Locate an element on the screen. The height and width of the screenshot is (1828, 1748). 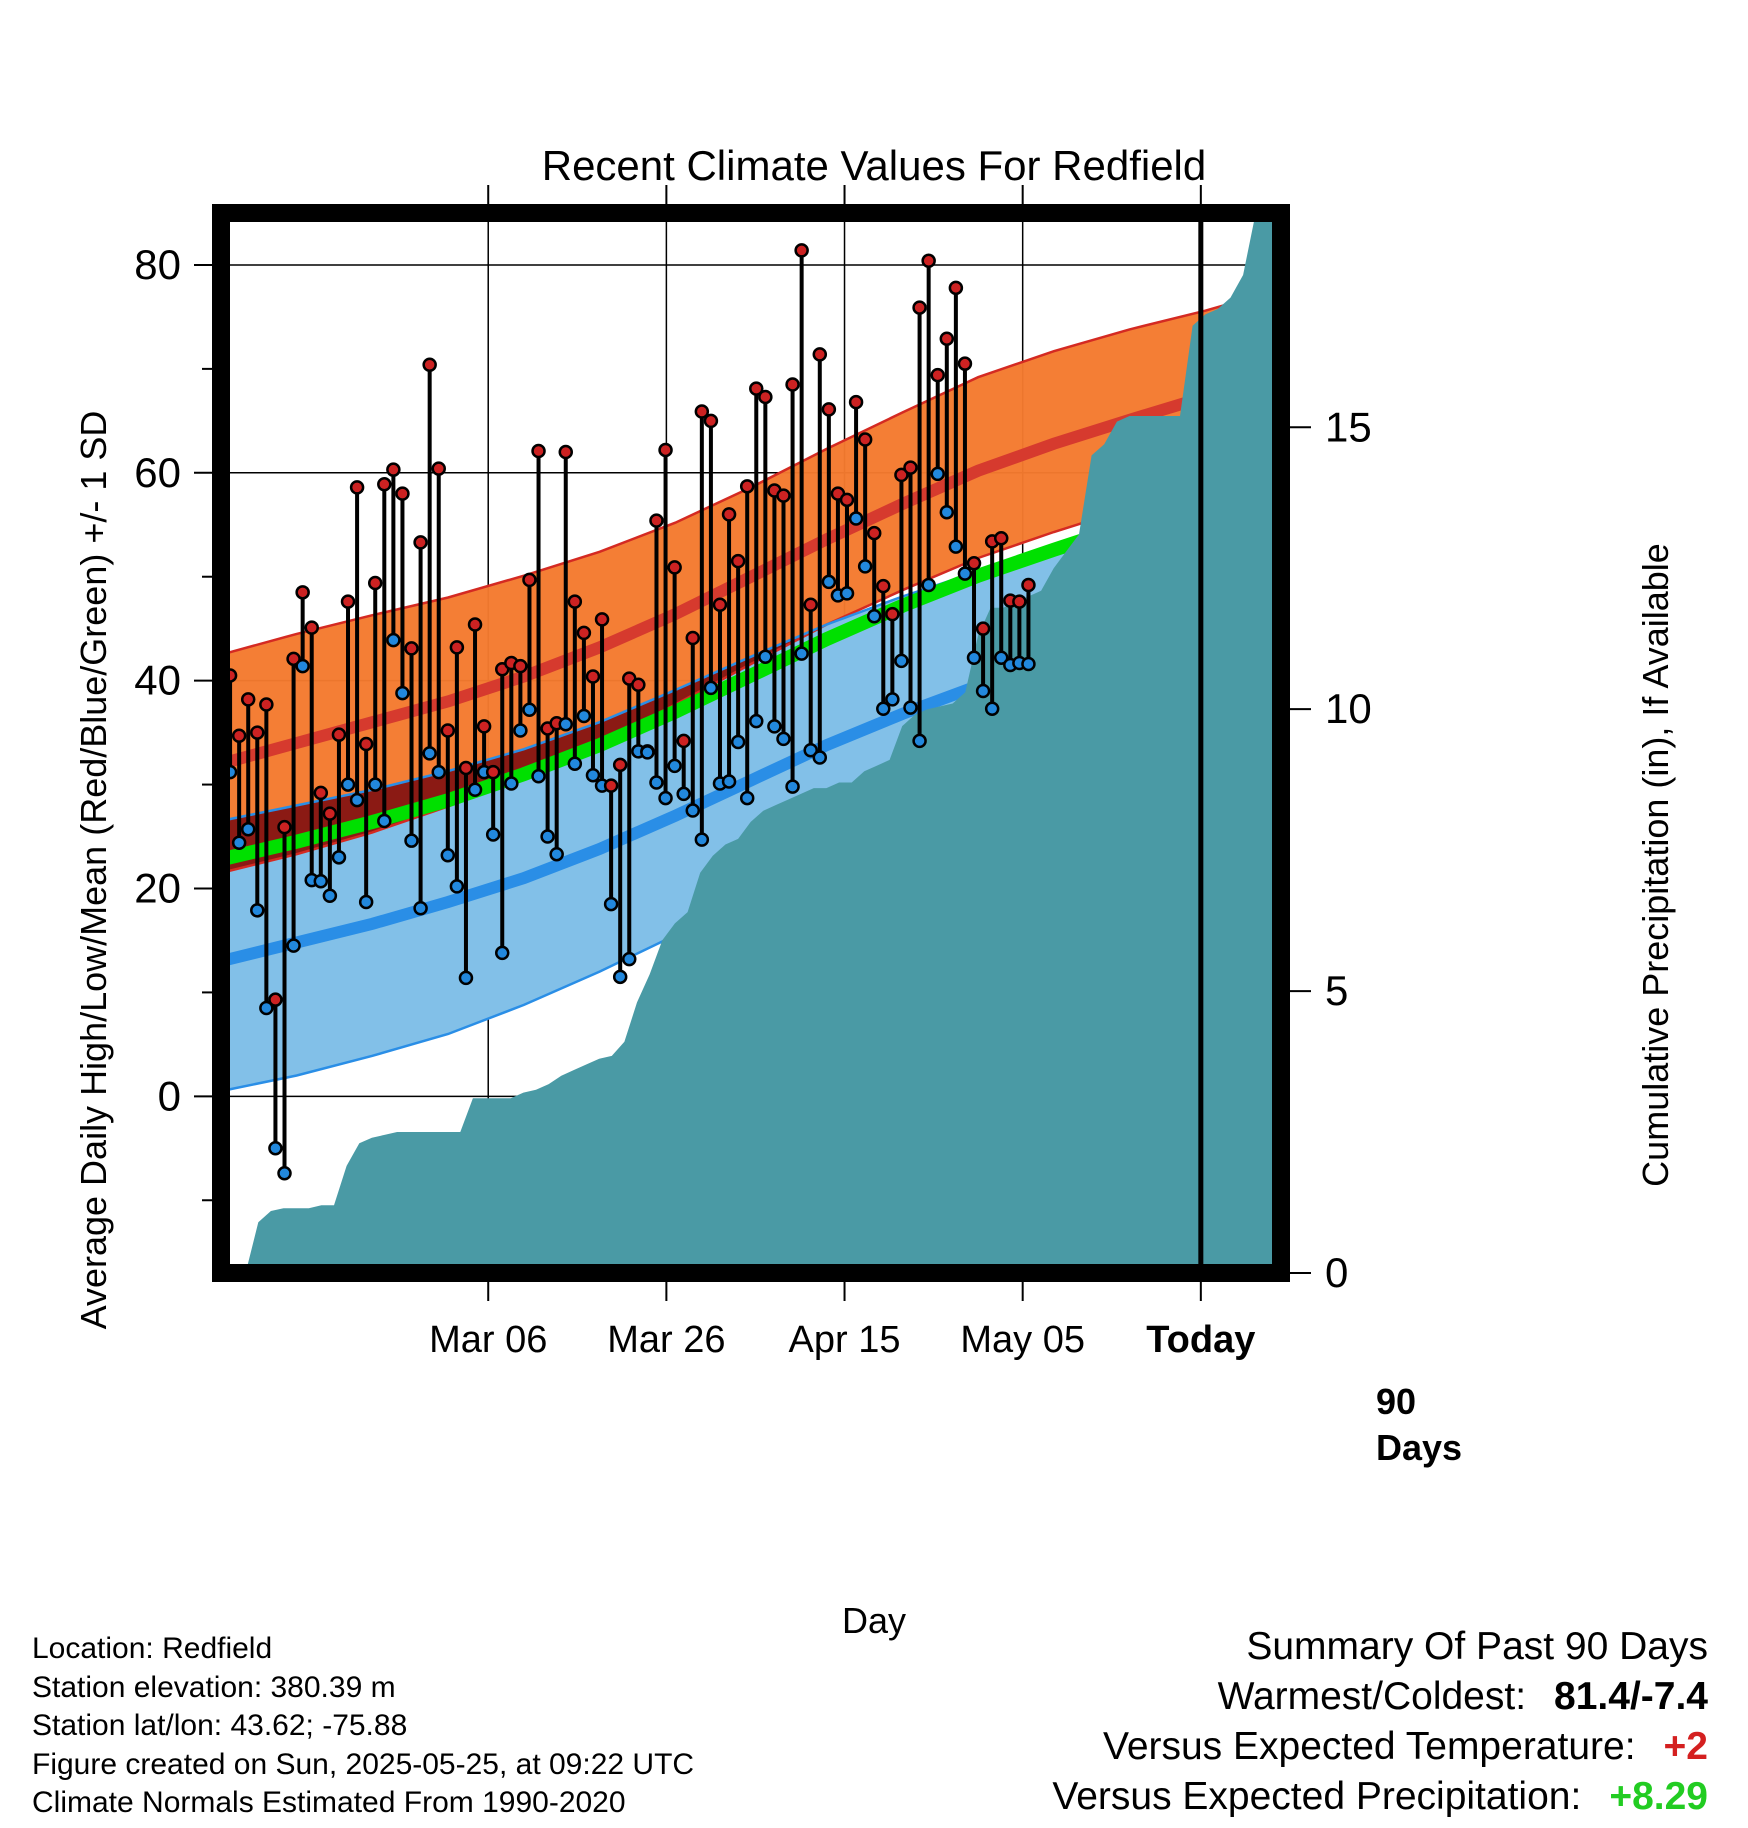
y2-tick-label-0: 0 is located at coordinates (1336, 1272).